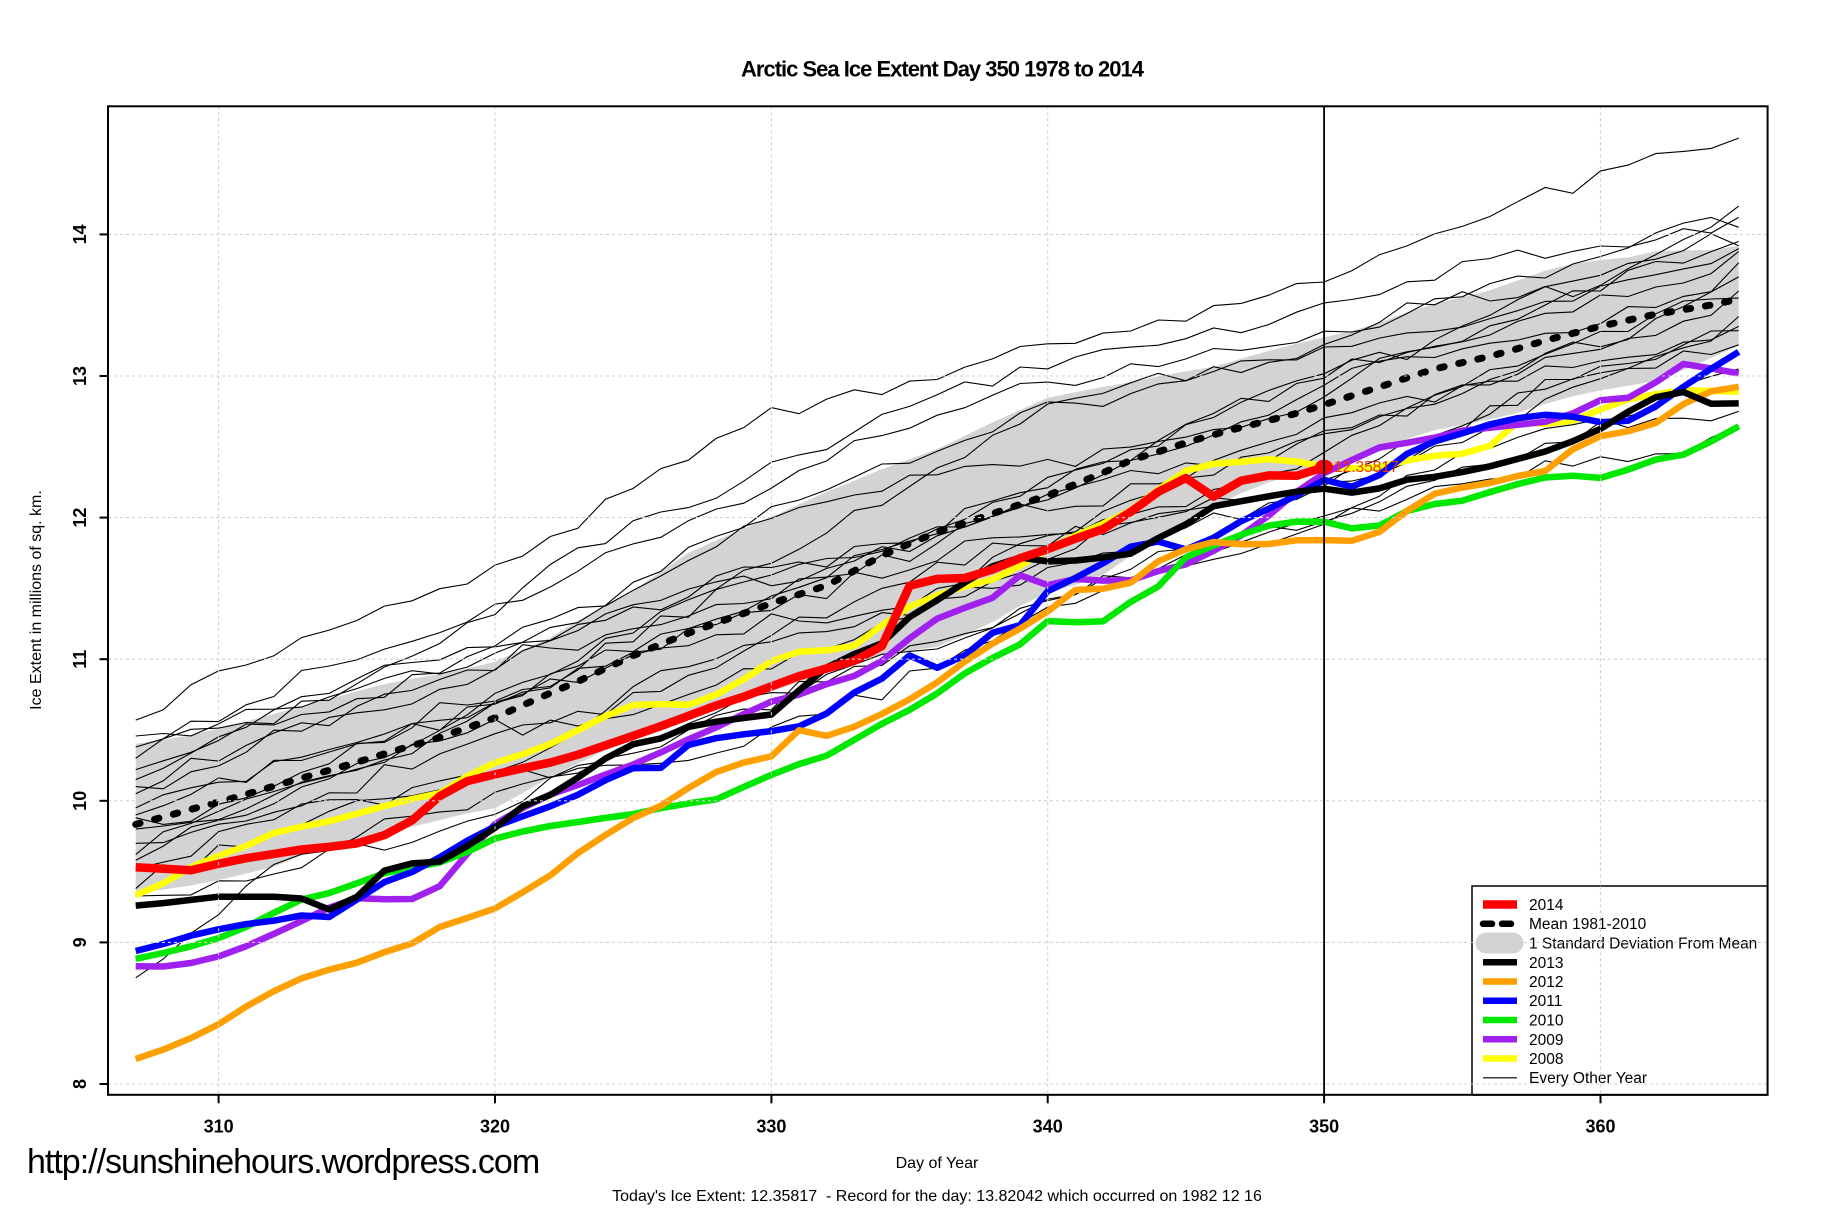  Describe the element at coordinates (1546, 982) in the screenshot. I see `svg-text: 2012` at that location.